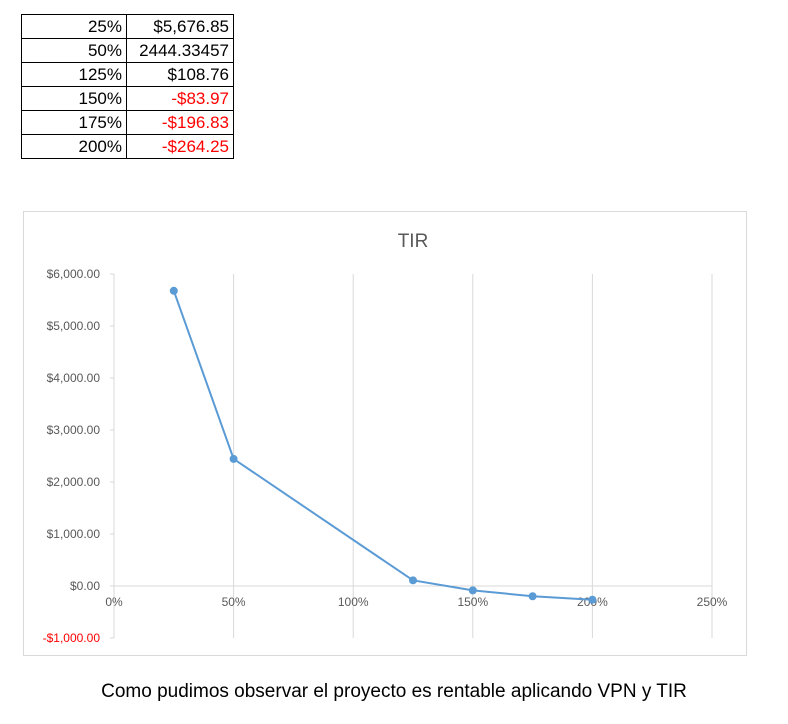  I want to click on table-row: 25% $5,676.85, so click(127, 26).